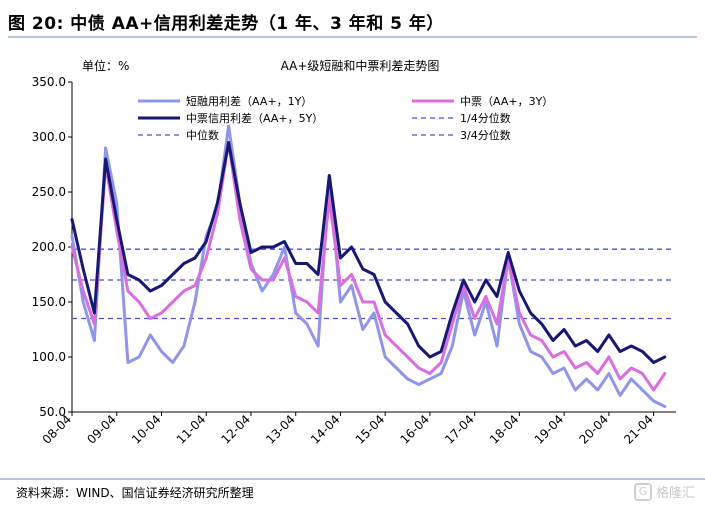 This screenshot has height=511, width=705. Describe the element at coordinates (675, 493) in the screenshot. I see `watermark-text: 格隆汇` at that location.